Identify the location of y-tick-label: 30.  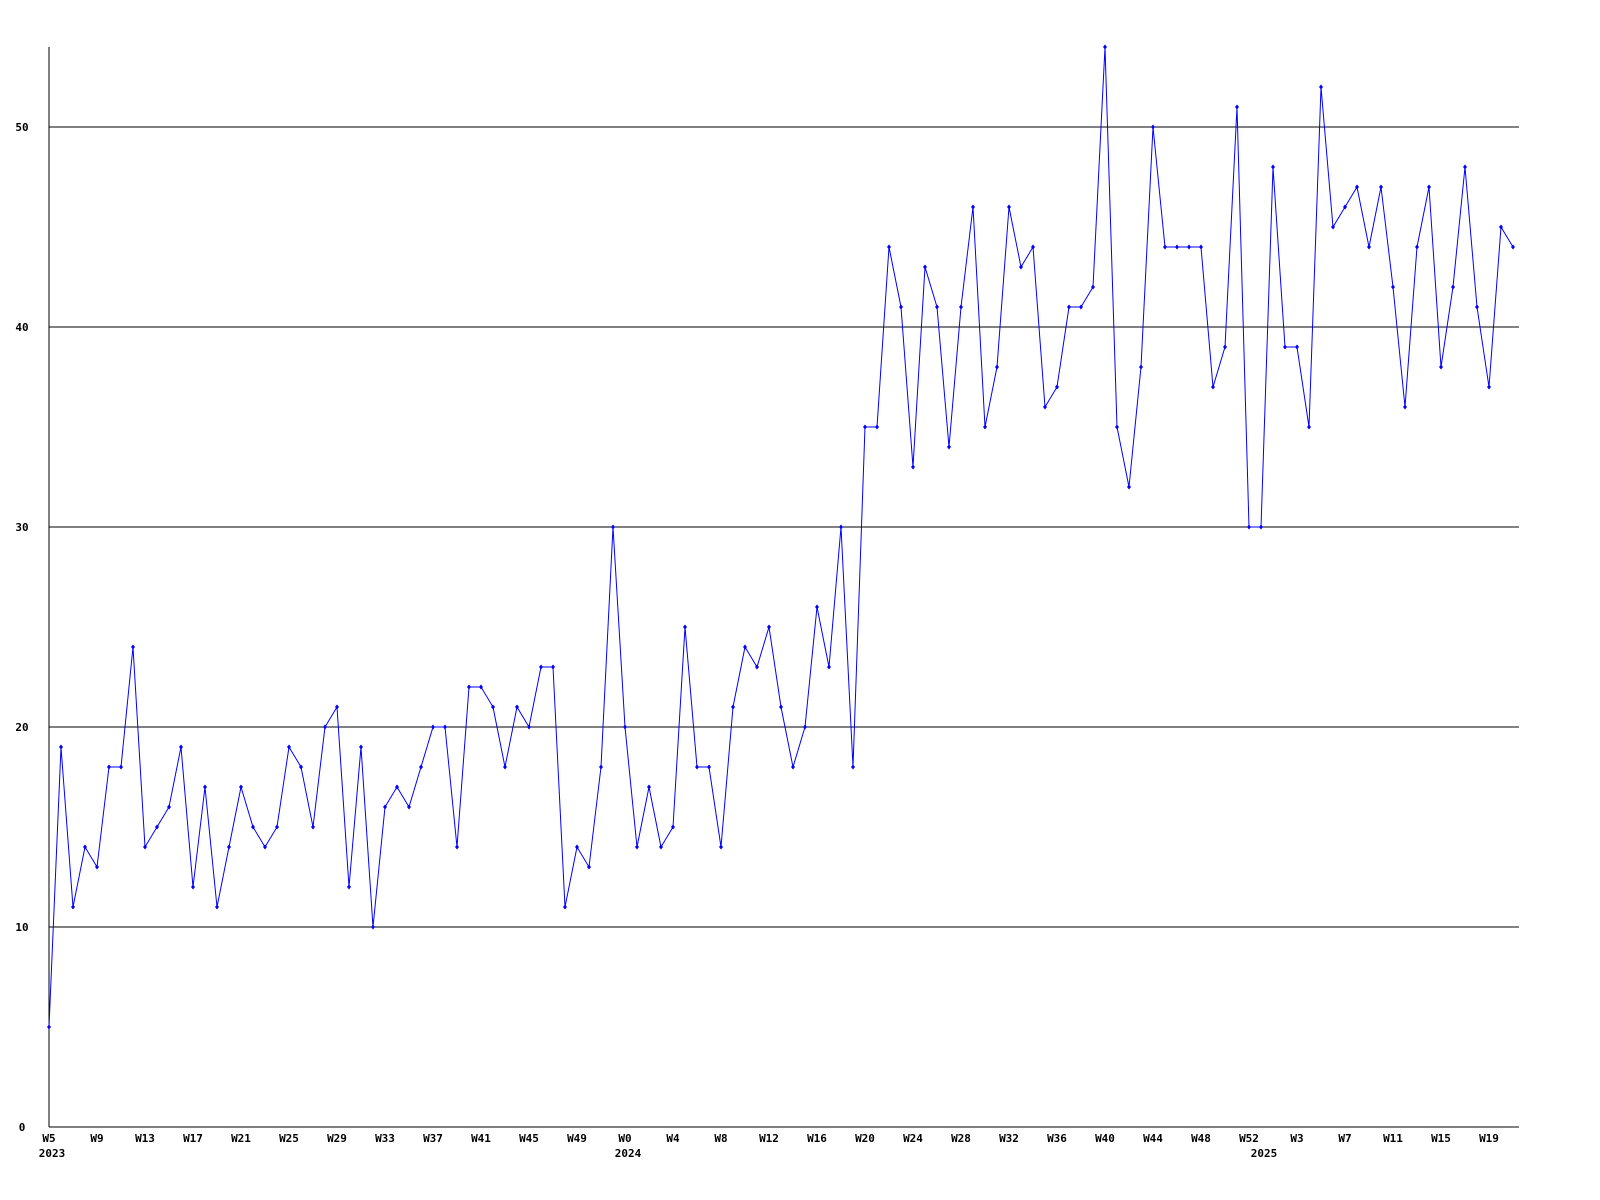
(21, 527).